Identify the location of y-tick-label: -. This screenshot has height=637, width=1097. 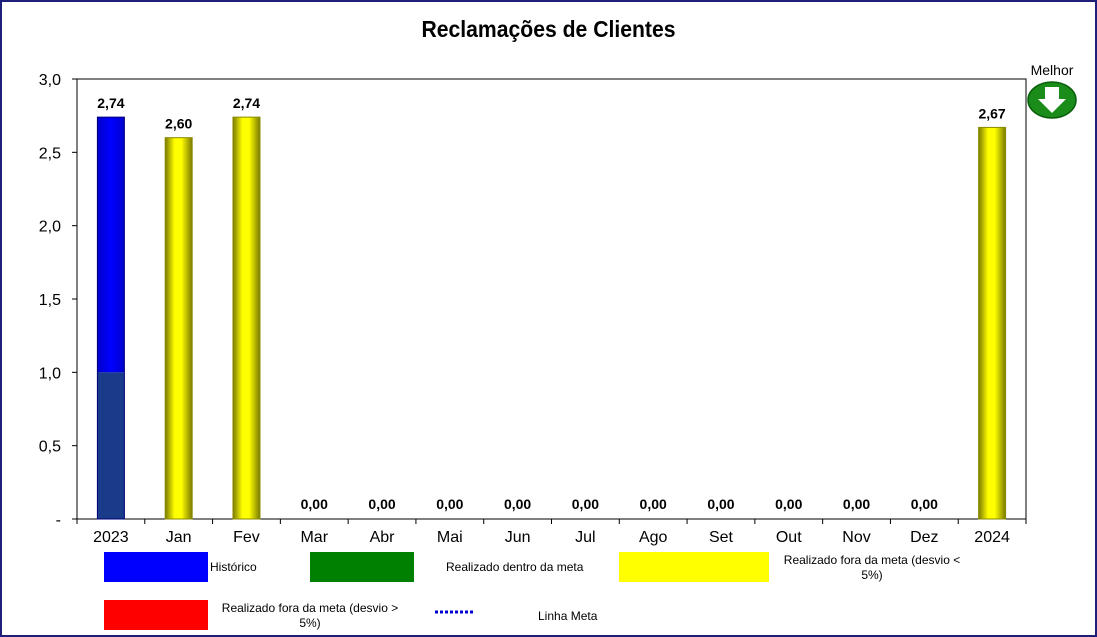
(58, 520).